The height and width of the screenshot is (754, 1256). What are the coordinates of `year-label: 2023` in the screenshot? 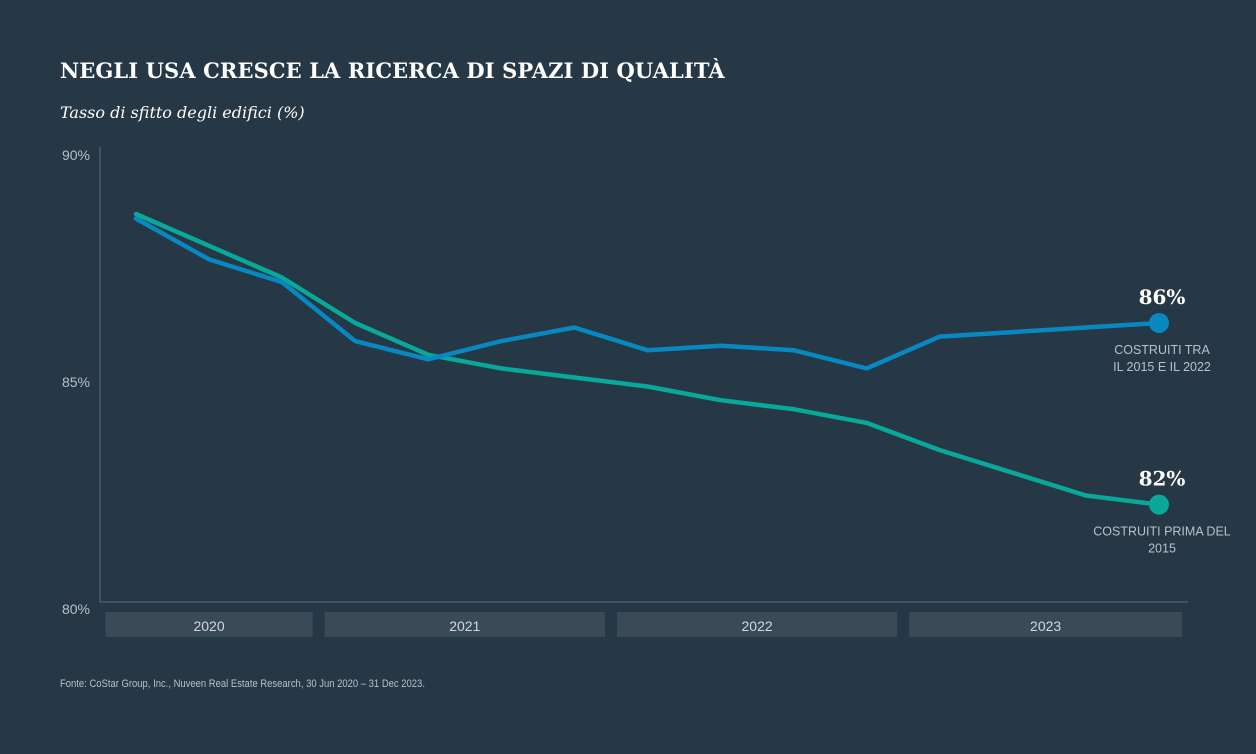 It's located at (1045, 626).